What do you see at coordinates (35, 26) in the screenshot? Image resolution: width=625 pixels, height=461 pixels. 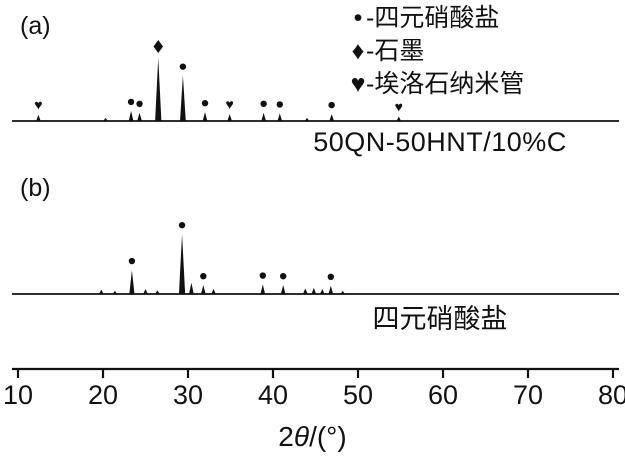 I see `panel-a-tag: (a)` at bounding box center [35, 26].